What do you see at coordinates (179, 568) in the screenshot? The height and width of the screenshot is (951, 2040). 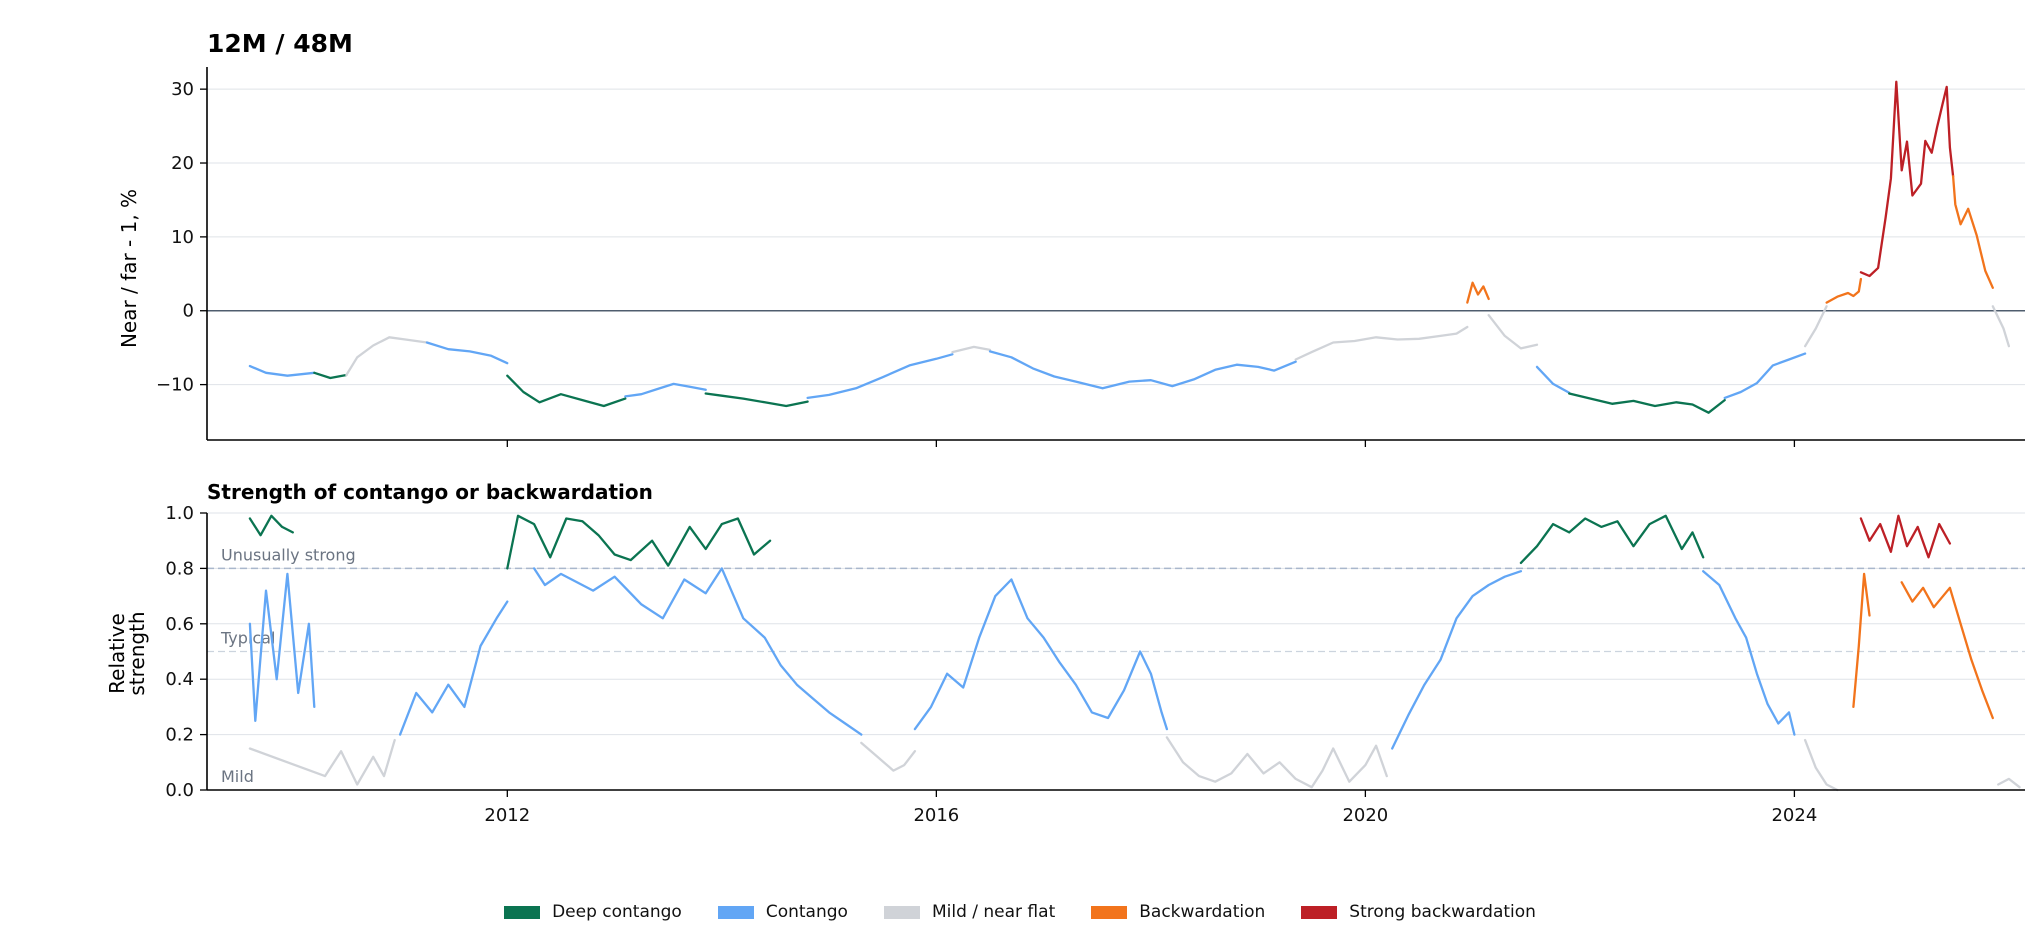 I see `y-tick-label: 0.8` at bounding box center [179, 568].